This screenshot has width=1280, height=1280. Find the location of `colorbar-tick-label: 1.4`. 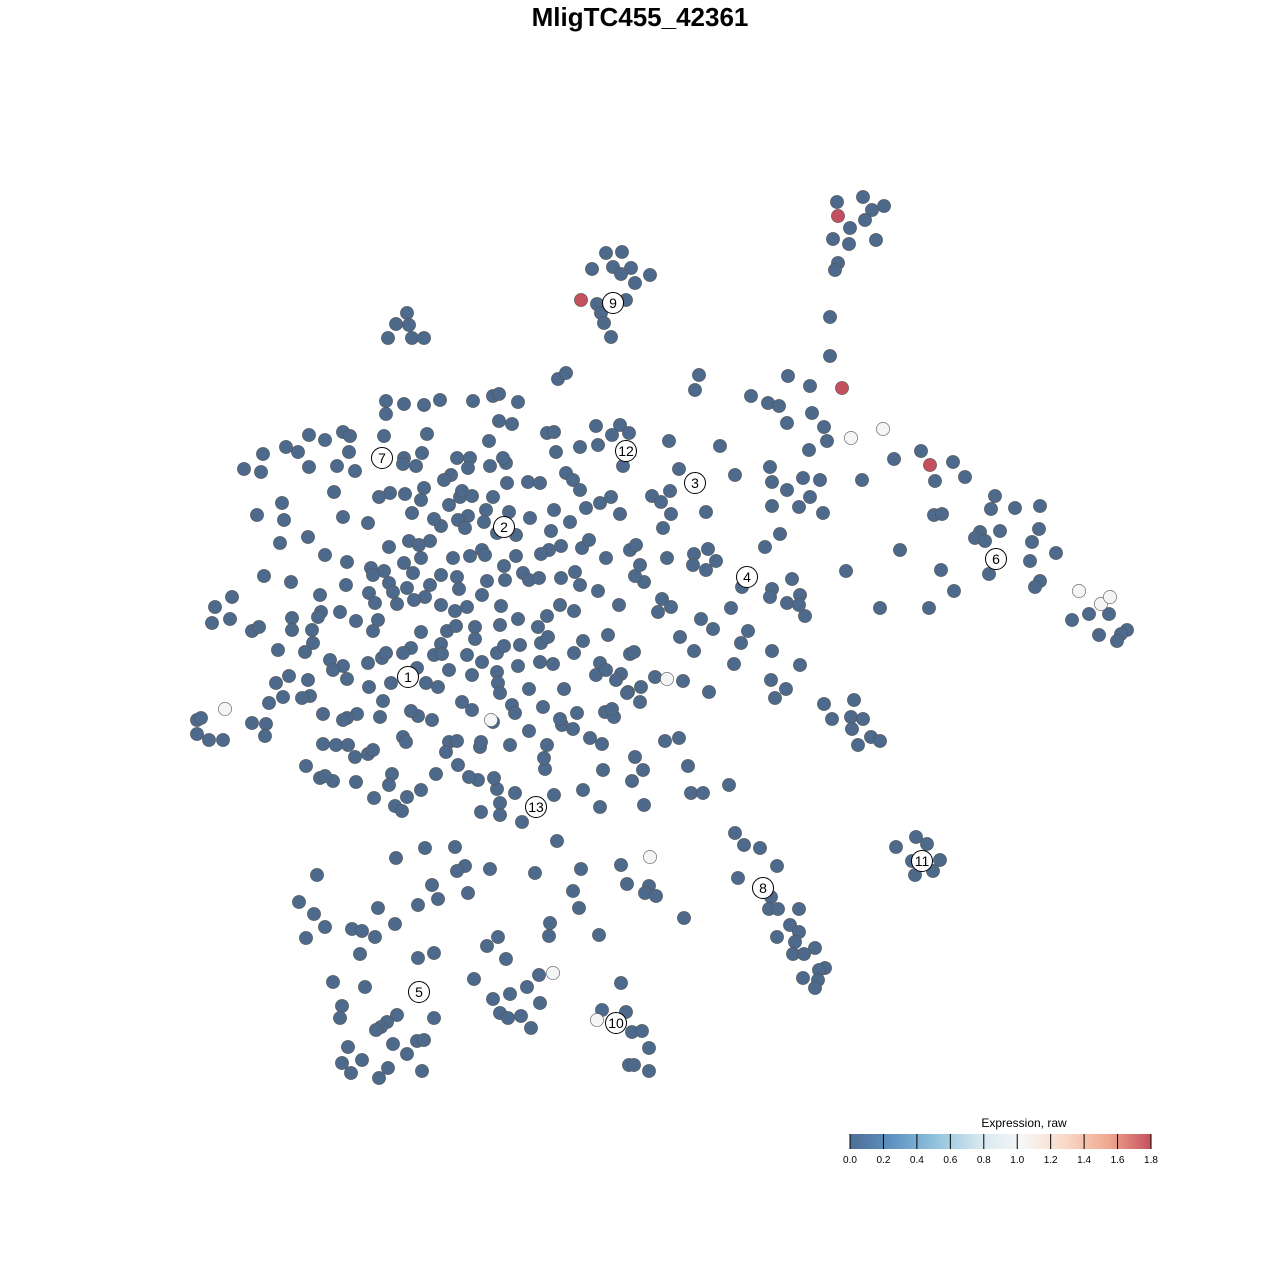

colorbar-tick-label: 1.4 is located at coordinates (1084, 1160).